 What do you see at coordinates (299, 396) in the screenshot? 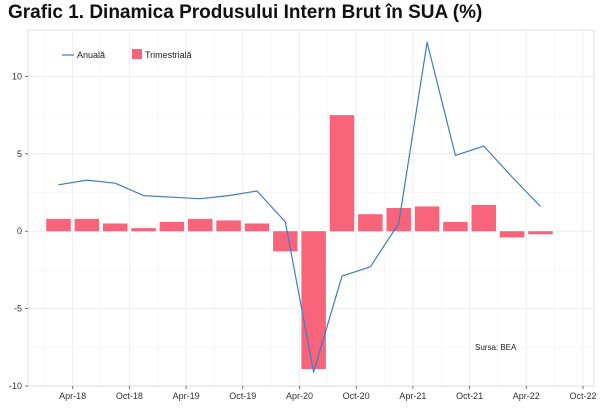
I see `x-tick-label: Apr-20` at bounding box center [299, 396].